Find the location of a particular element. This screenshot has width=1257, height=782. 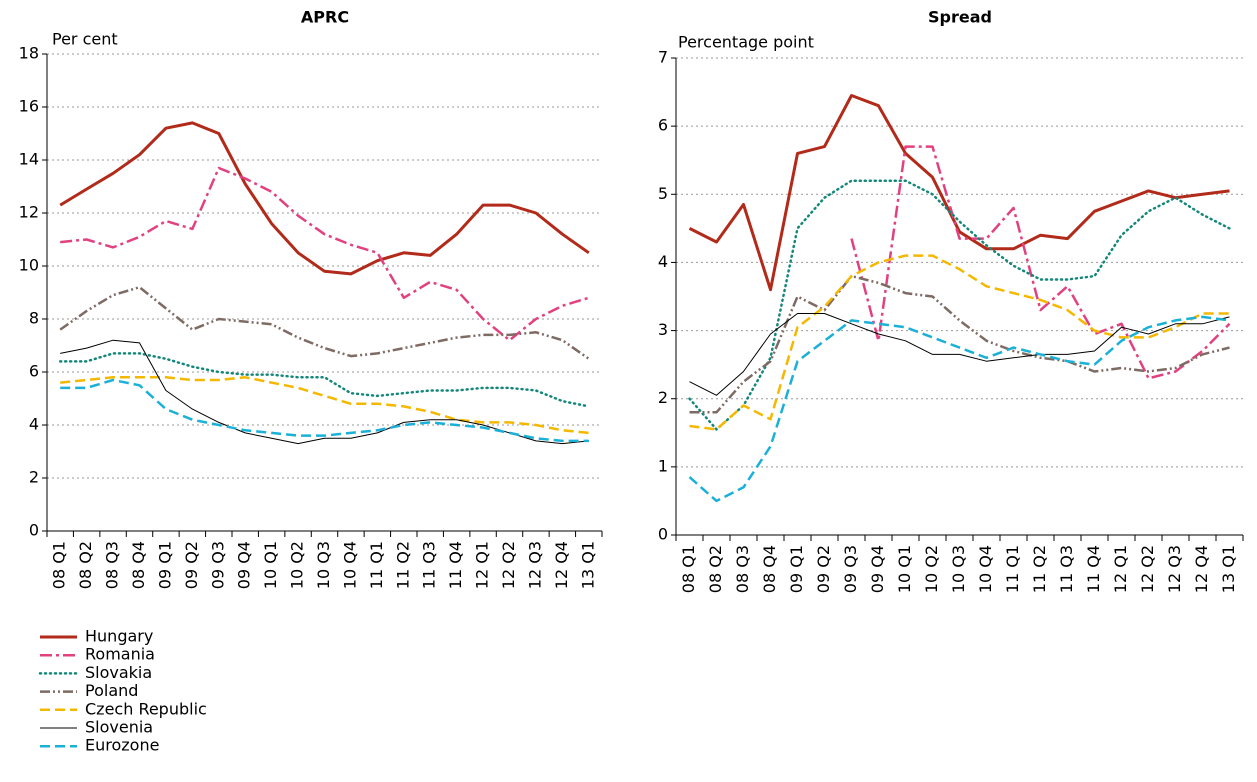

legend-label: Slovakia is located at coordinates (118, 672).